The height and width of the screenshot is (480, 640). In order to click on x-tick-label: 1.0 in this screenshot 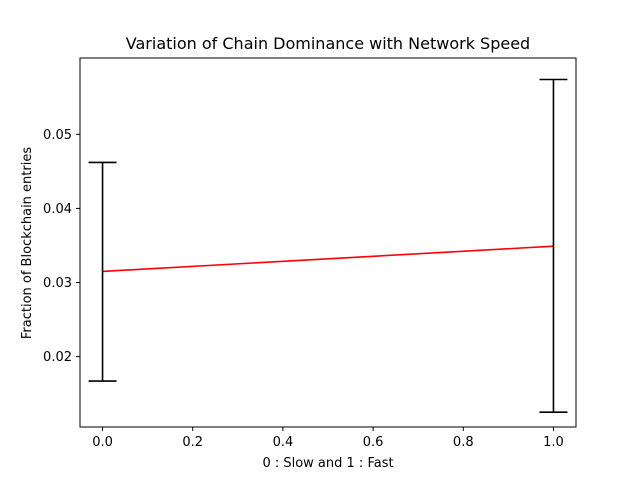, I will do `click(553, 442)`.